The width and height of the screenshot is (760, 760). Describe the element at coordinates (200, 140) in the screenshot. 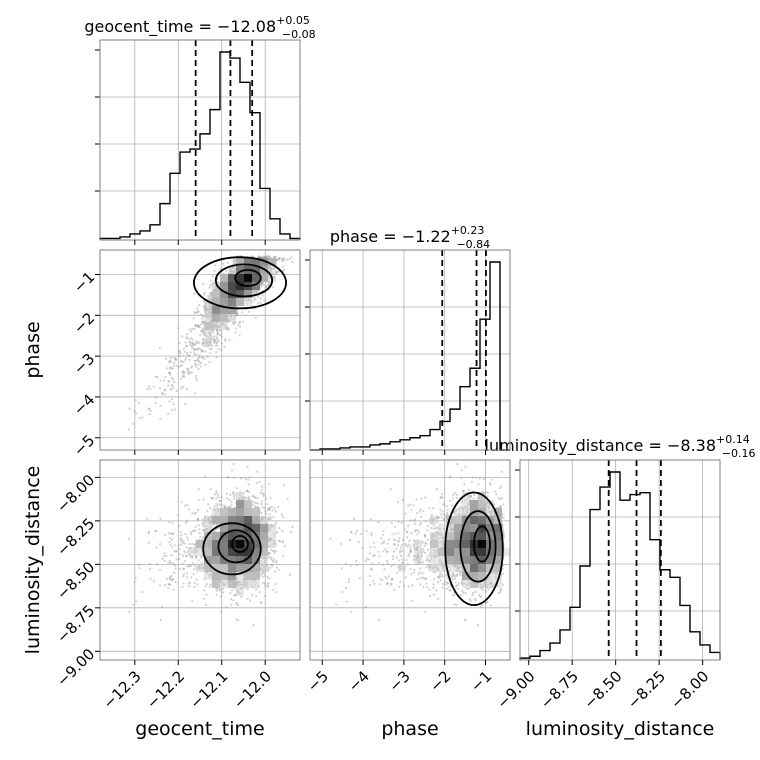

I see `hist-geocent_time-frame` at that location.